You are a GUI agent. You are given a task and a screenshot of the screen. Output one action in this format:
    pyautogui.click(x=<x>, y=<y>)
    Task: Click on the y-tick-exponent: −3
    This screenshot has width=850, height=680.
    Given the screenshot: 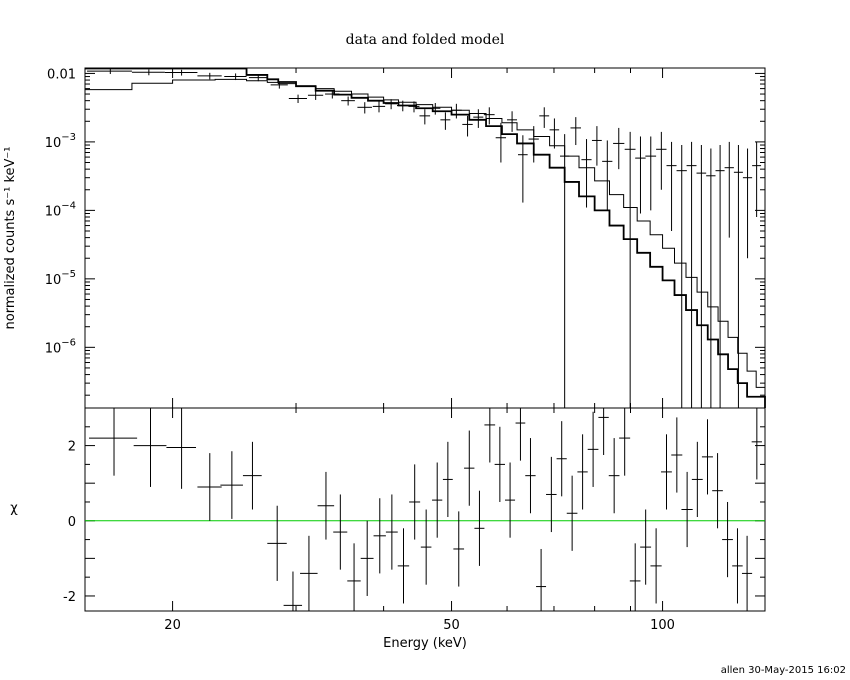 What is the action you would take?
    pyautogui.click(x=68, y=137)
    